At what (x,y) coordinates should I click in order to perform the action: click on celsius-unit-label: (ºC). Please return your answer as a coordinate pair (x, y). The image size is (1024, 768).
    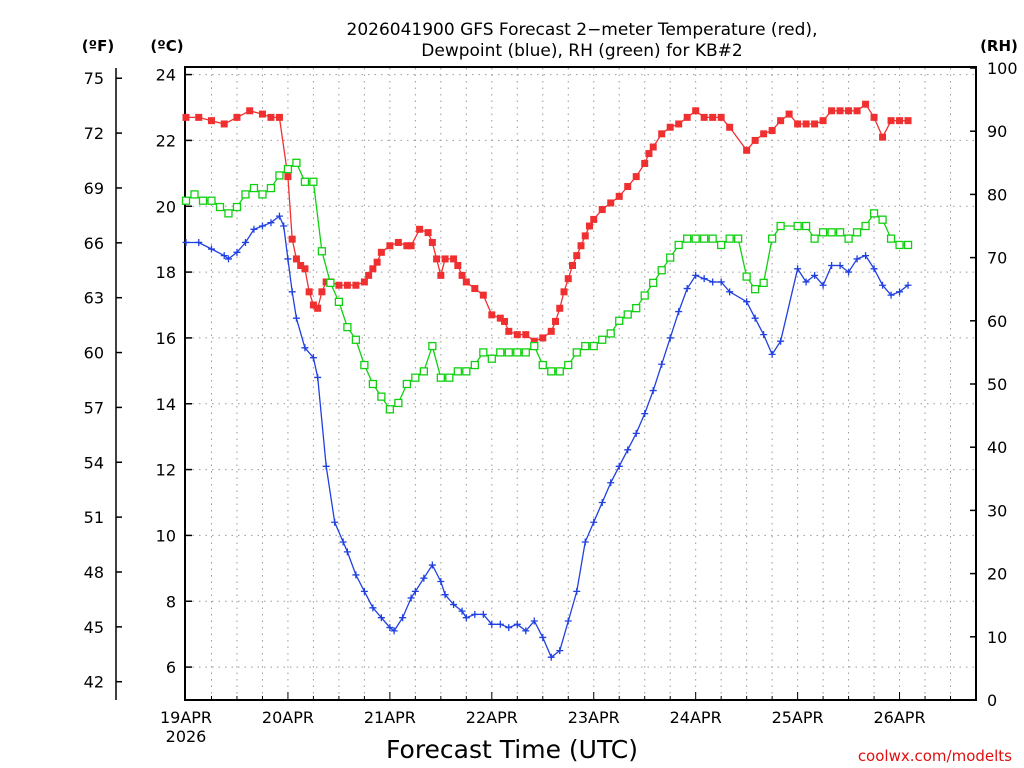
    Looking at the image, I should click on (166, 46).